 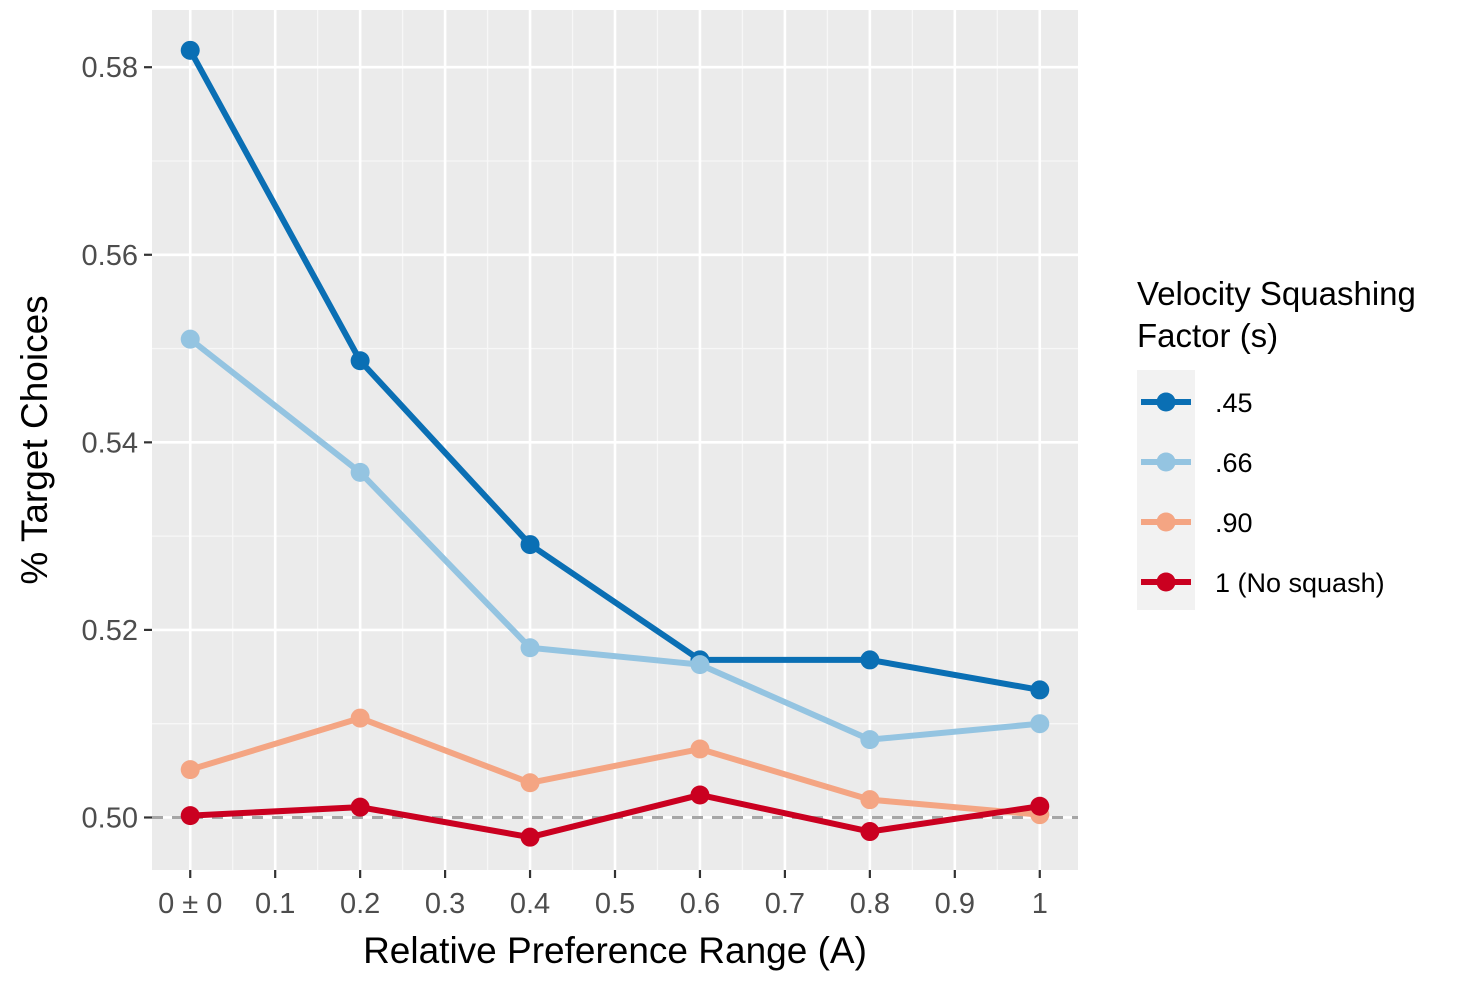 I want to click on series-1-no-squash, so click(x=615, y=816).